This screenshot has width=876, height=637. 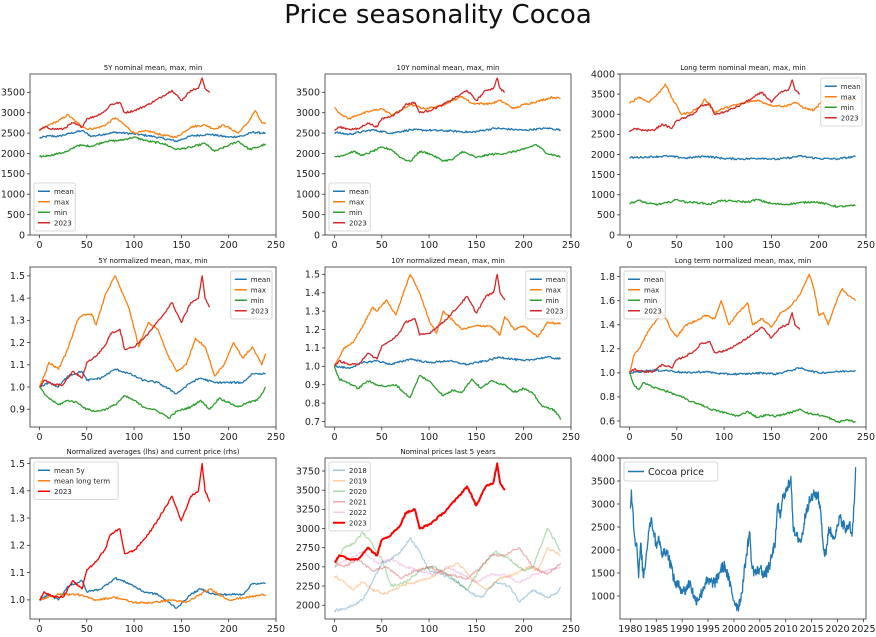 What do you see at coordinates (312, 275) in the screenshot?
I see `y-tick-label: 1.5` at bounding box center [312, 275].